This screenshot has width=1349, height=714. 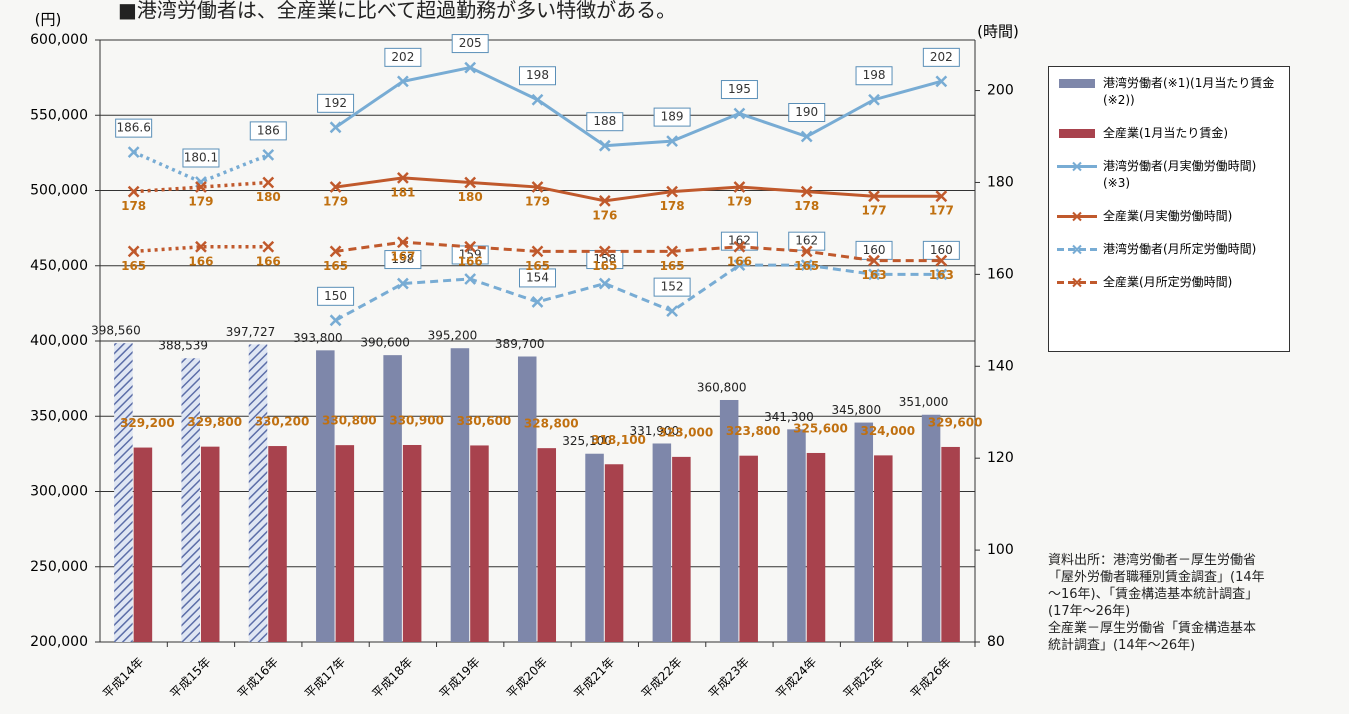 I want to click on source-line: 統計調査」(14年～26年), so click(x=1122, y=645).